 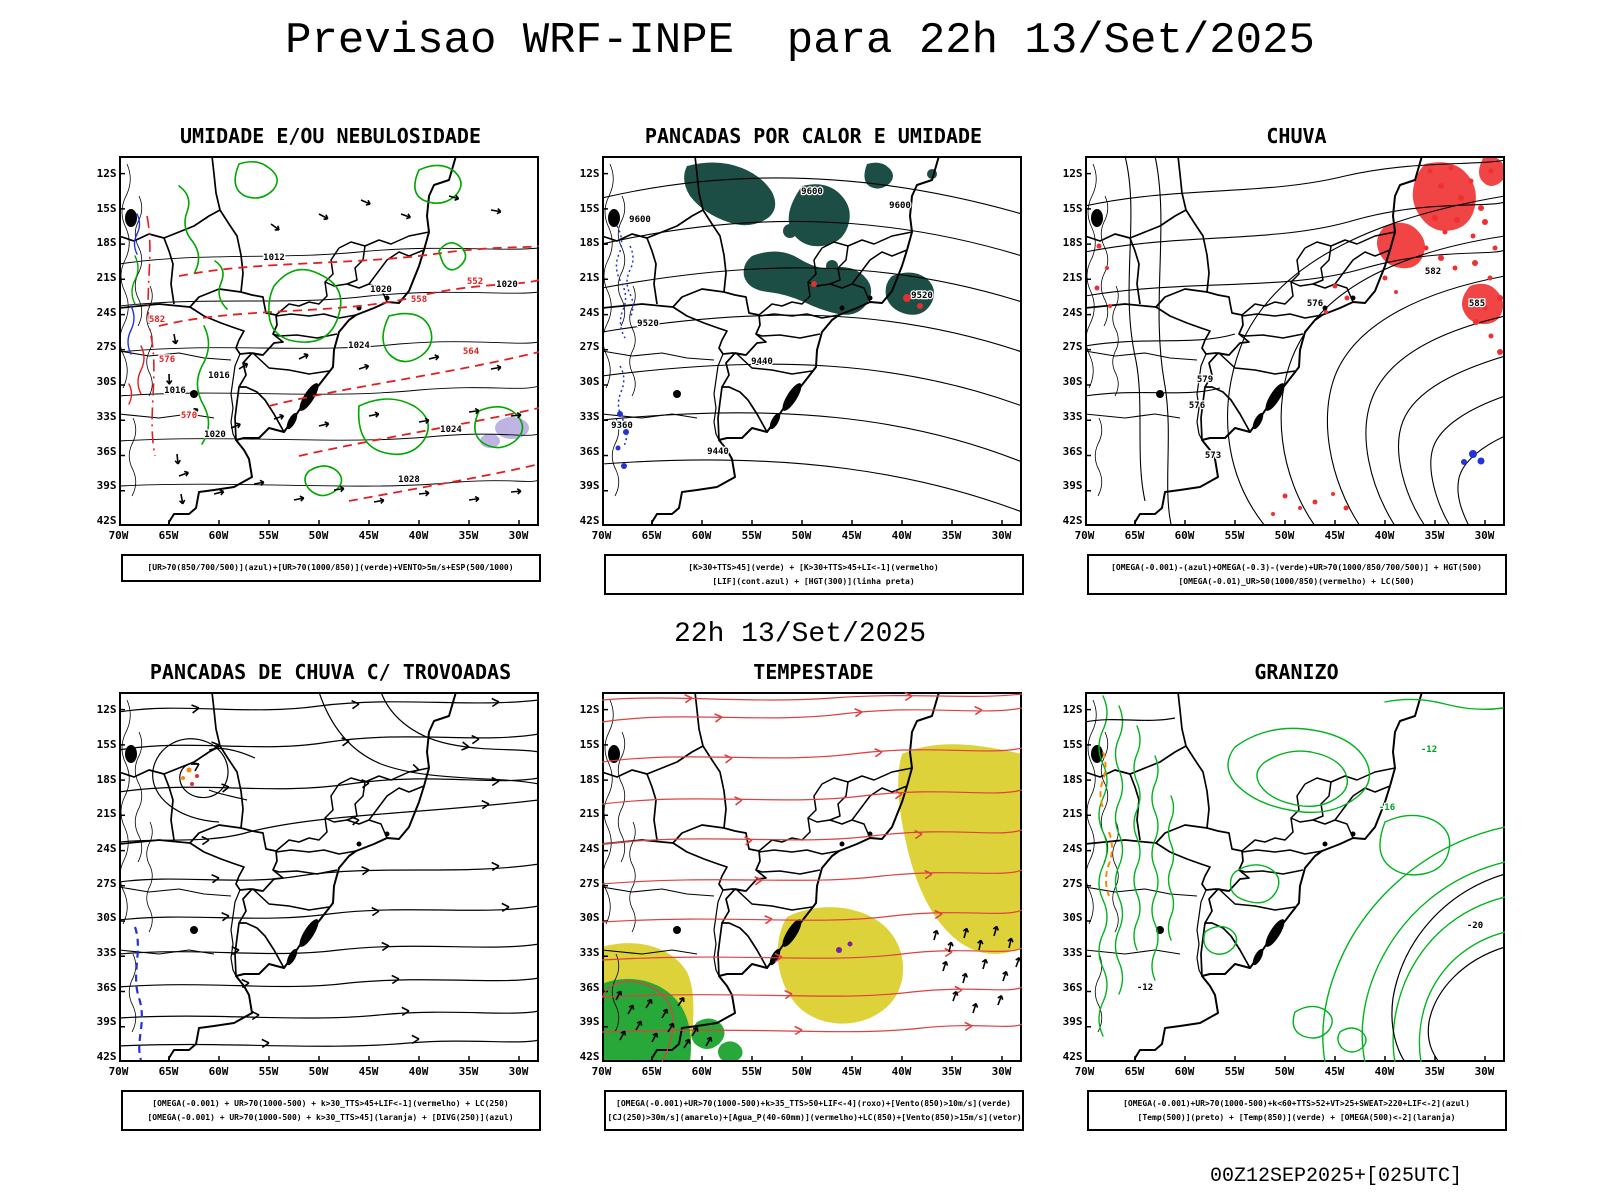 What do you see at coordinates (813, 672) in the screenshot?
I see `panel-title: TEMPESTADE` at bounding box center [813, 672].